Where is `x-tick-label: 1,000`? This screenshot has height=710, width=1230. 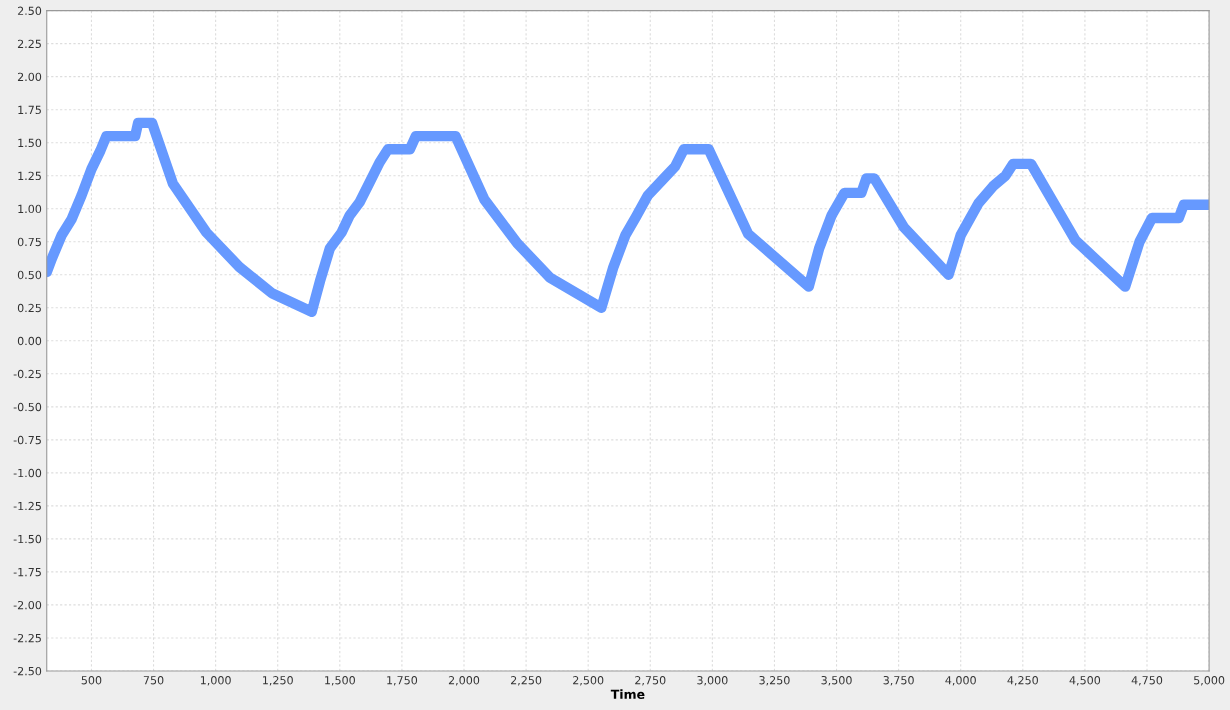 x-tick-label: 1,000 is located at coordinates (215, 681).